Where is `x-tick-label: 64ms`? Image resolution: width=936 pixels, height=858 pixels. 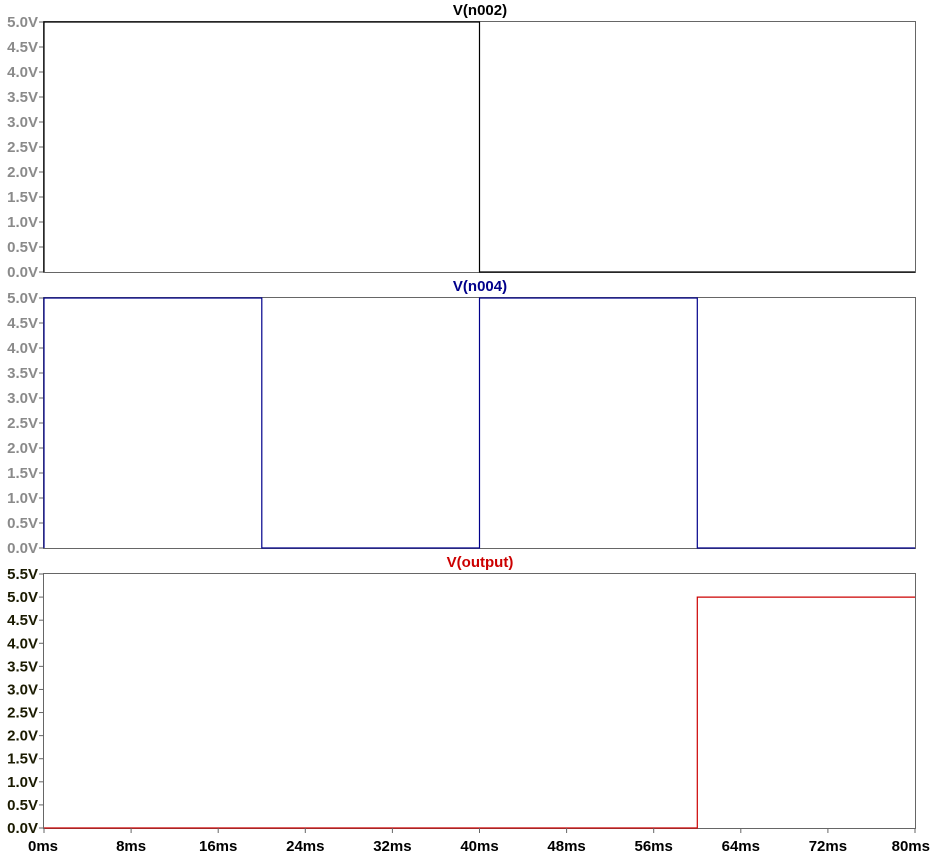
x-tick-label: 64ms is located at coordinates (741, 846).